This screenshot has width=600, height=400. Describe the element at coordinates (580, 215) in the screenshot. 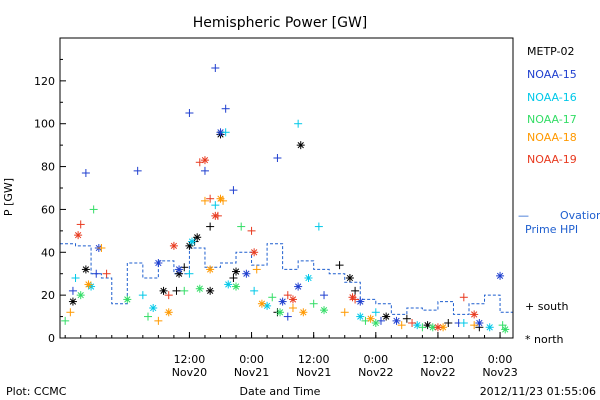

I see `legend-ovation-line1: Ovation` at that location.